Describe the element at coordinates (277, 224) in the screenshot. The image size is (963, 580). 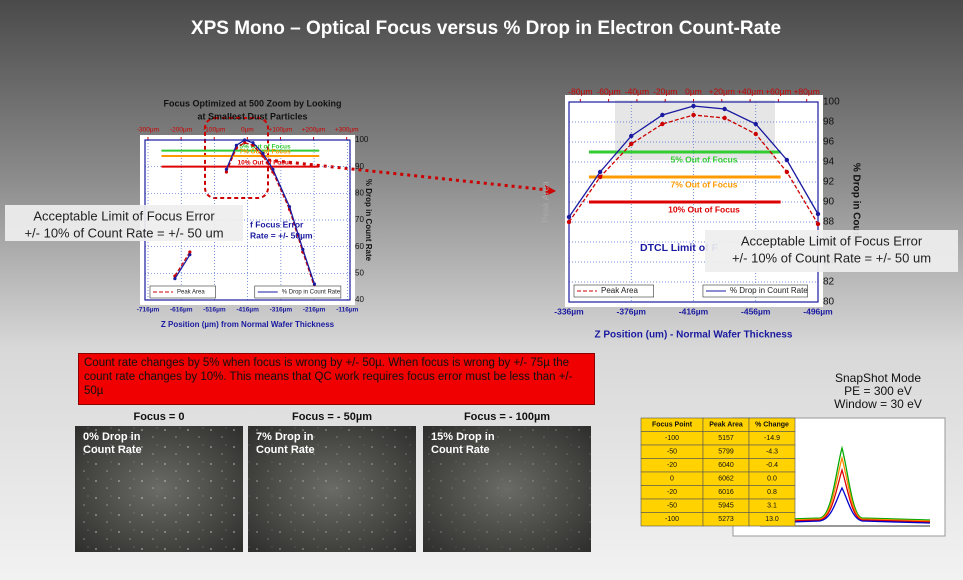
I see `annotation: f Focus Error` at that location.